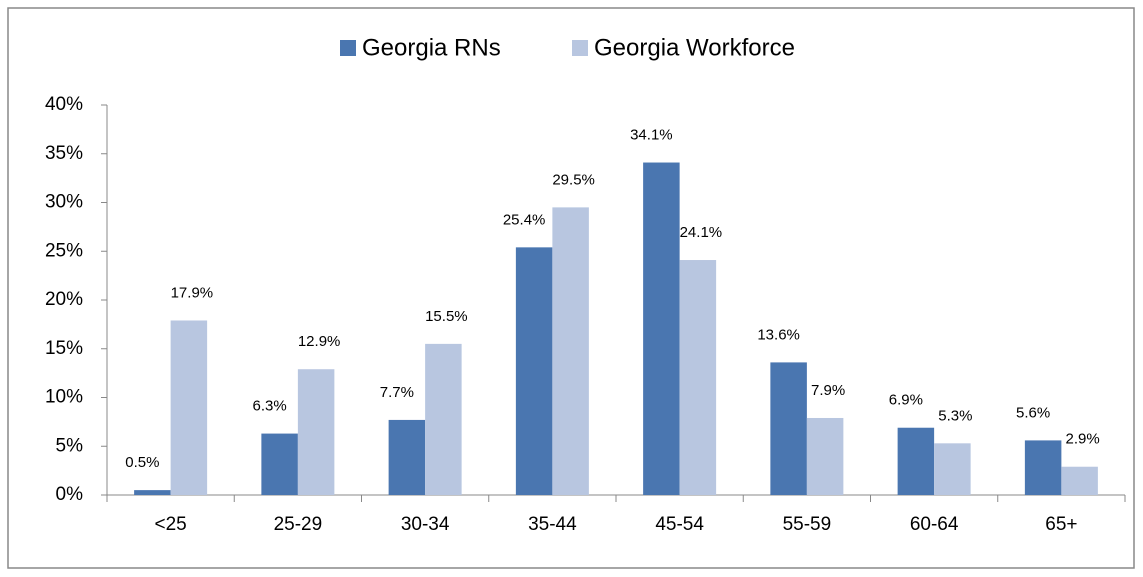  I want to click on data-label: 5.6%, so click(1033, 412).